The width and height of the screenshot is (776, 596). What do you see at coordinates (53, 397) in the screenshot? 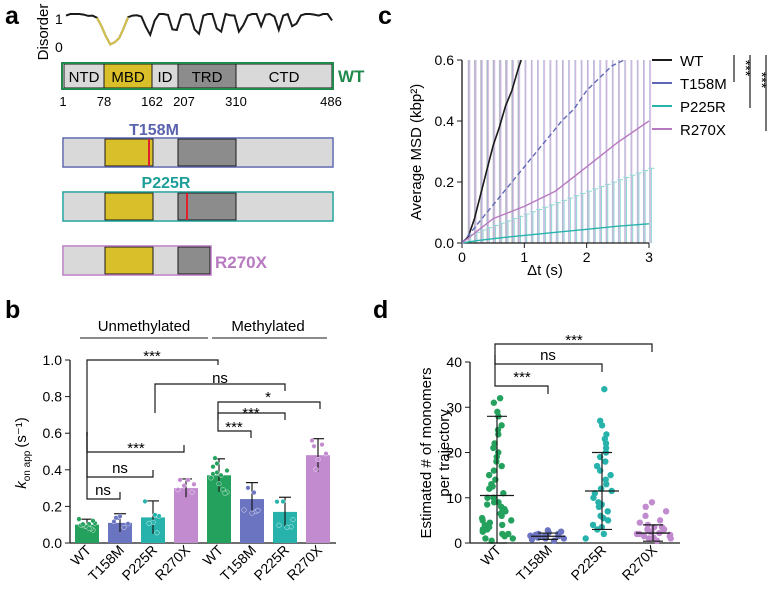
I see `kon-y-tick-label: 0.8` at bounding box center [53, 397].